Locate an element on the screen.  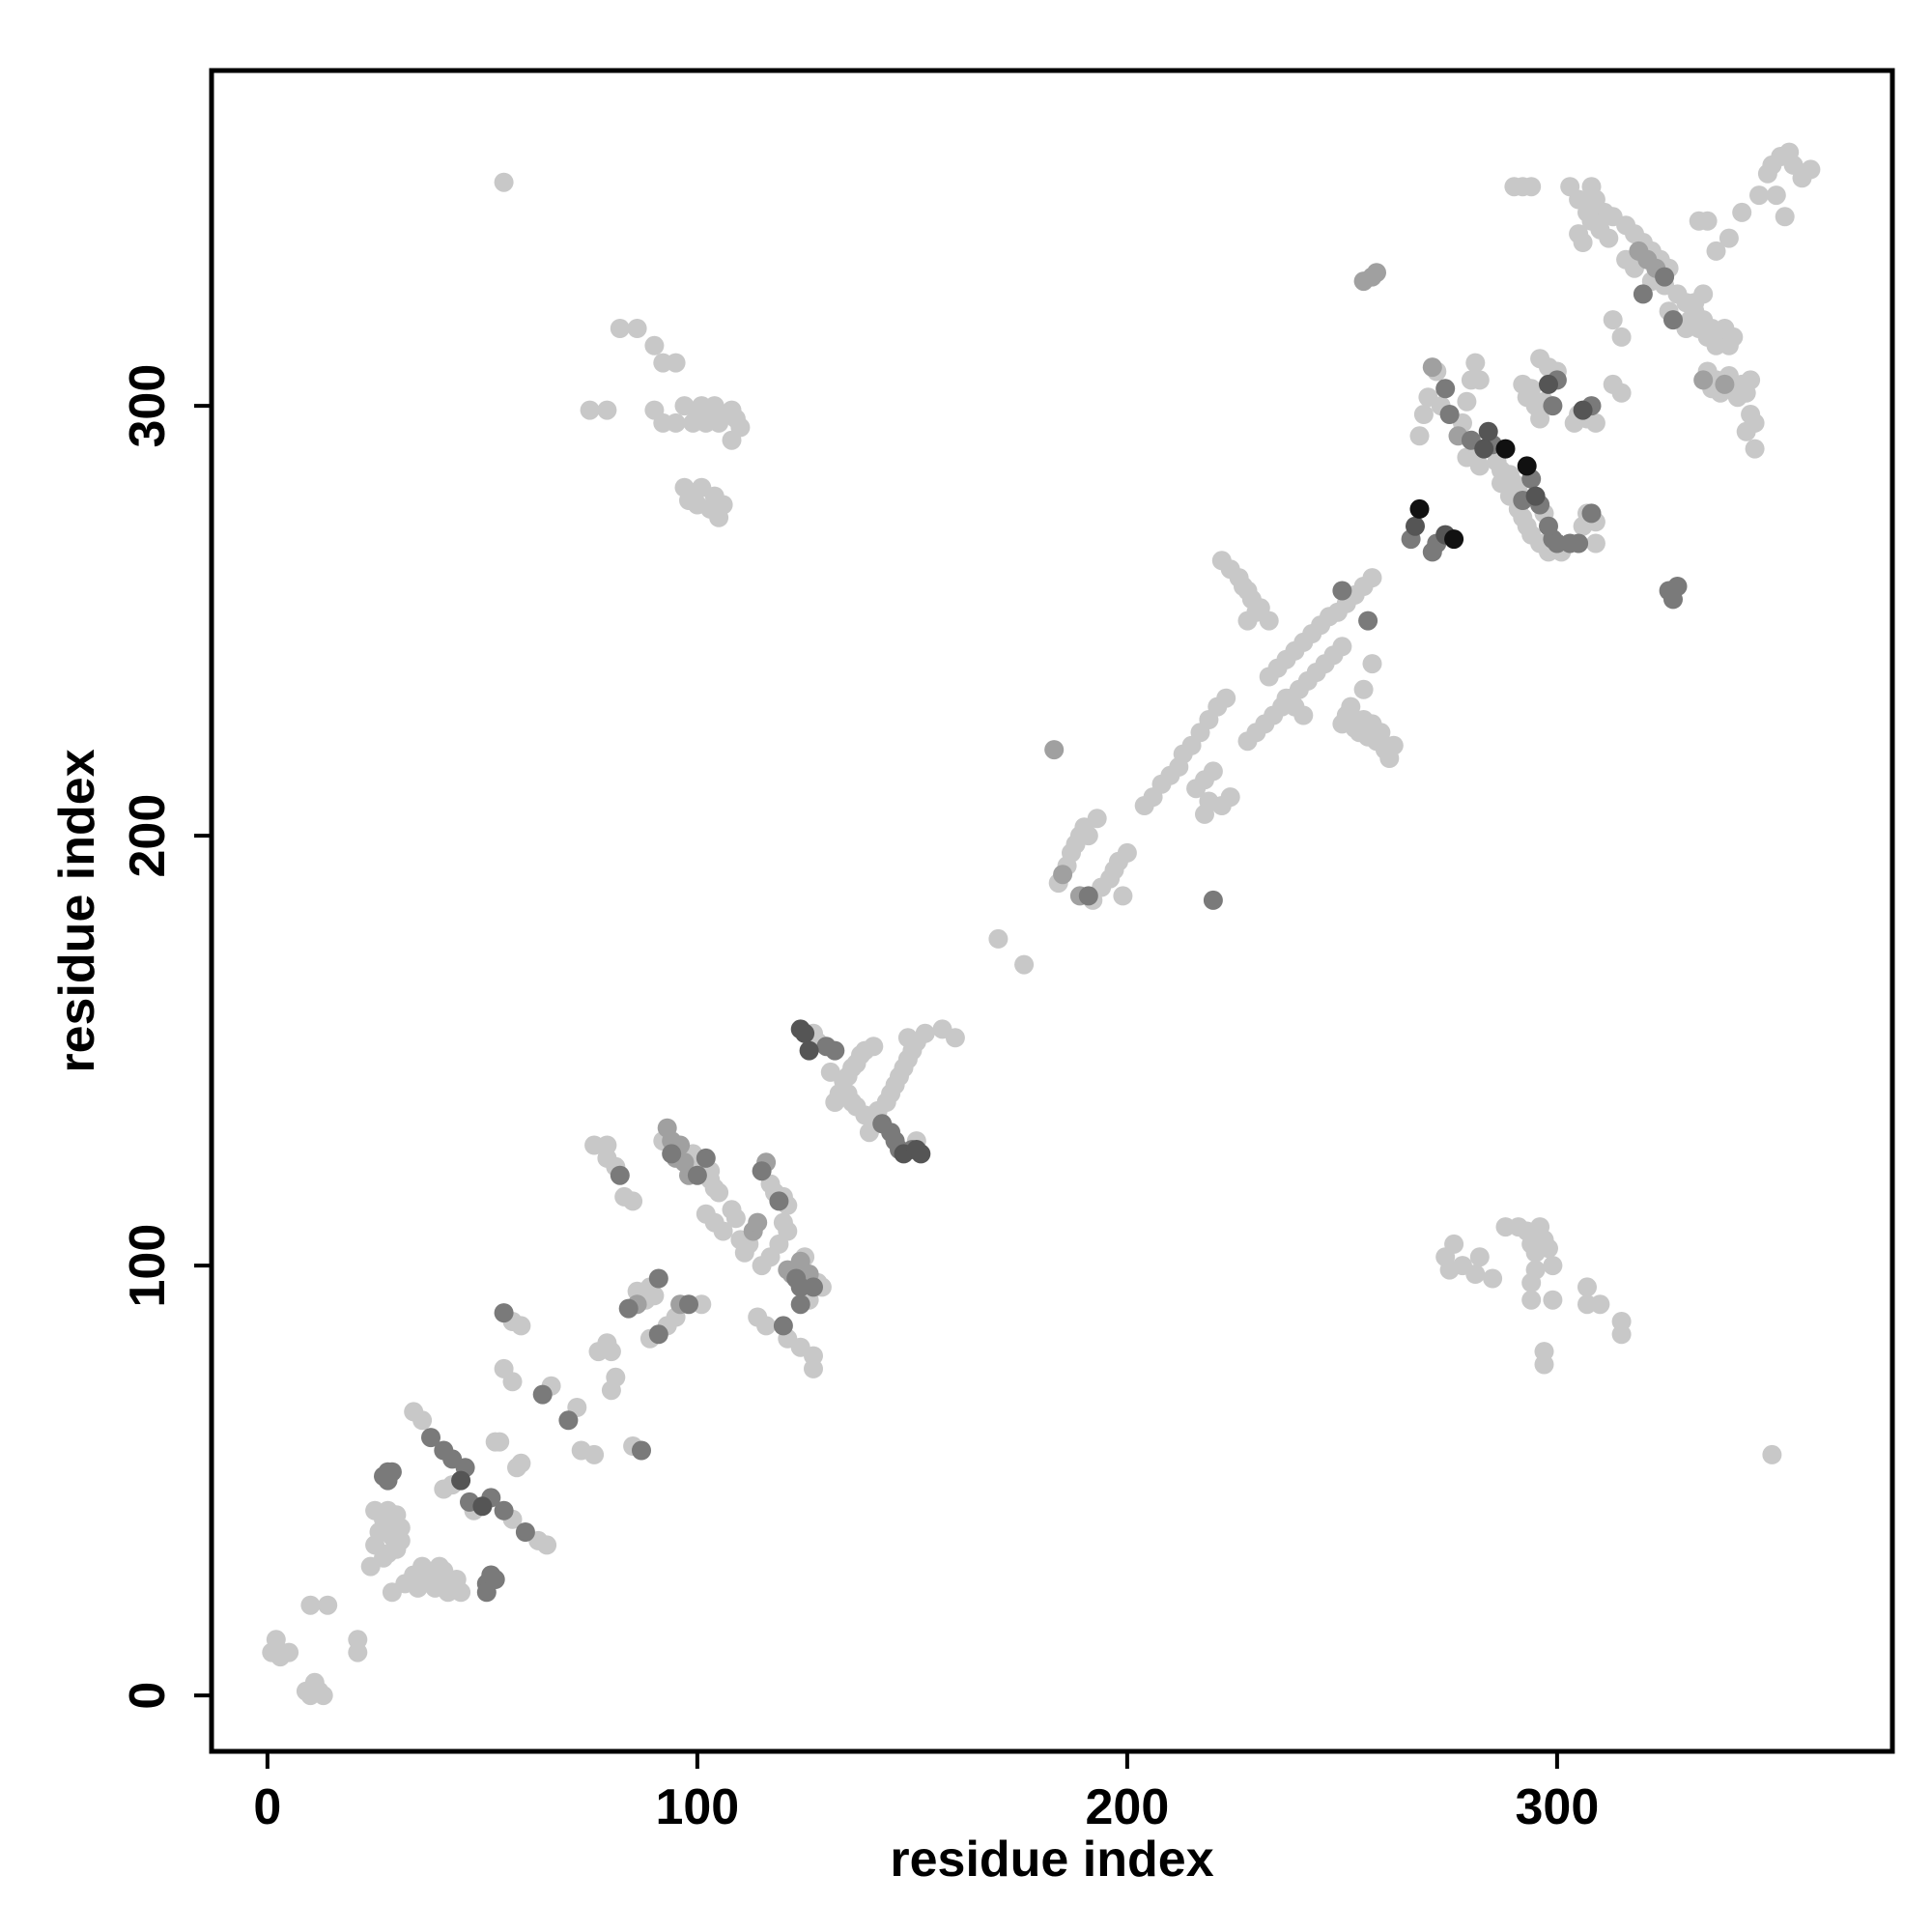
y-tick-label: 0 is located at coordinates (148, 1696).